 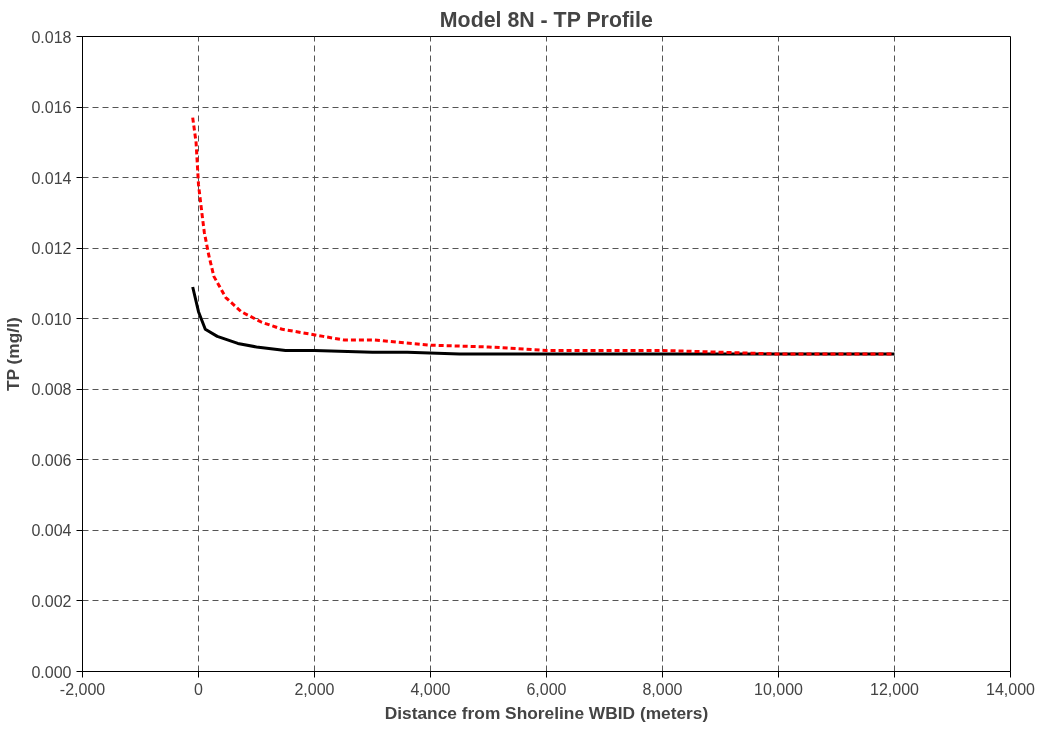 I want to click on y-tick-label: 0.008, so click(x=51, y=390).